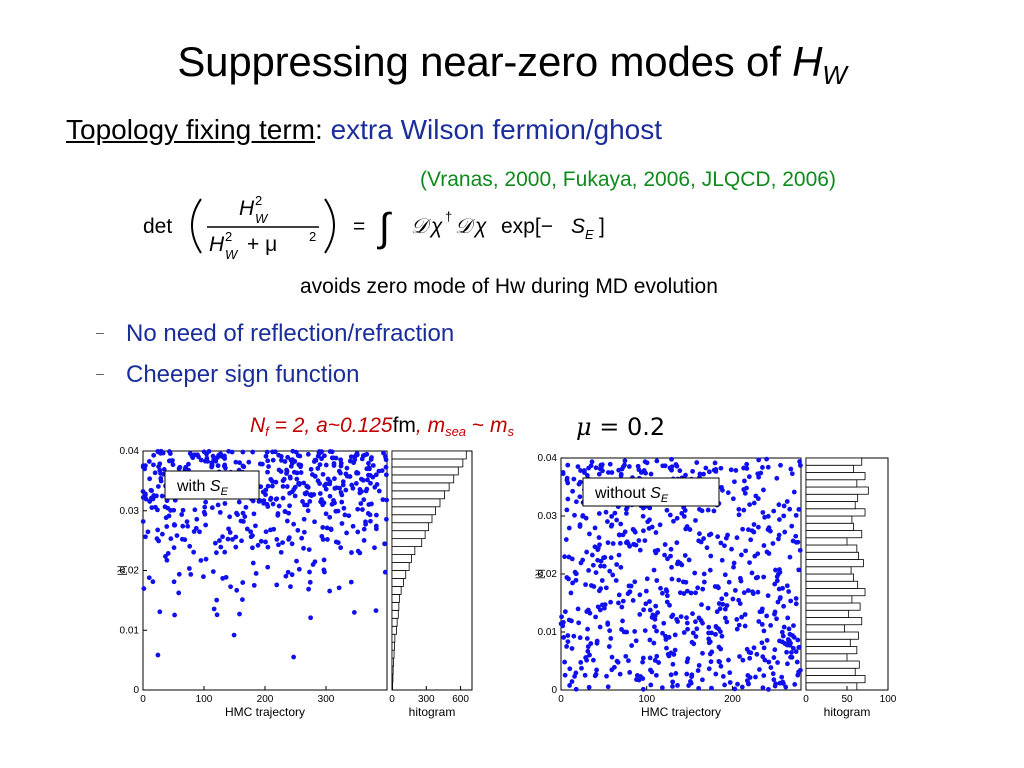  Describe the element at coordinates (392, 699) in the screenshot. I see `hist-x-tick-label: 0` at that location.